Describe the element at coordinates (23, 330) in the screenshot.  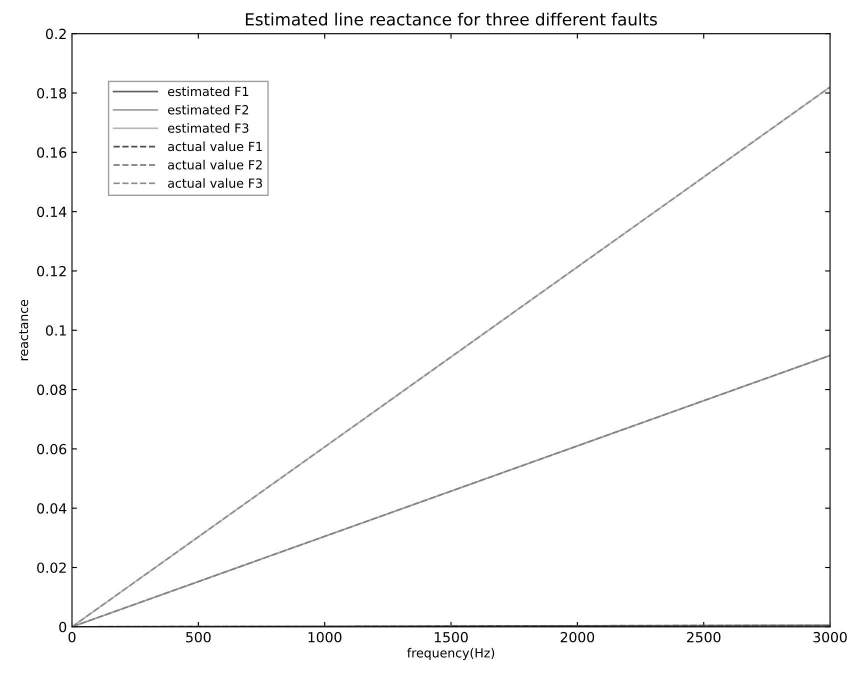
I see `y-axis-title: reactance` at that location.